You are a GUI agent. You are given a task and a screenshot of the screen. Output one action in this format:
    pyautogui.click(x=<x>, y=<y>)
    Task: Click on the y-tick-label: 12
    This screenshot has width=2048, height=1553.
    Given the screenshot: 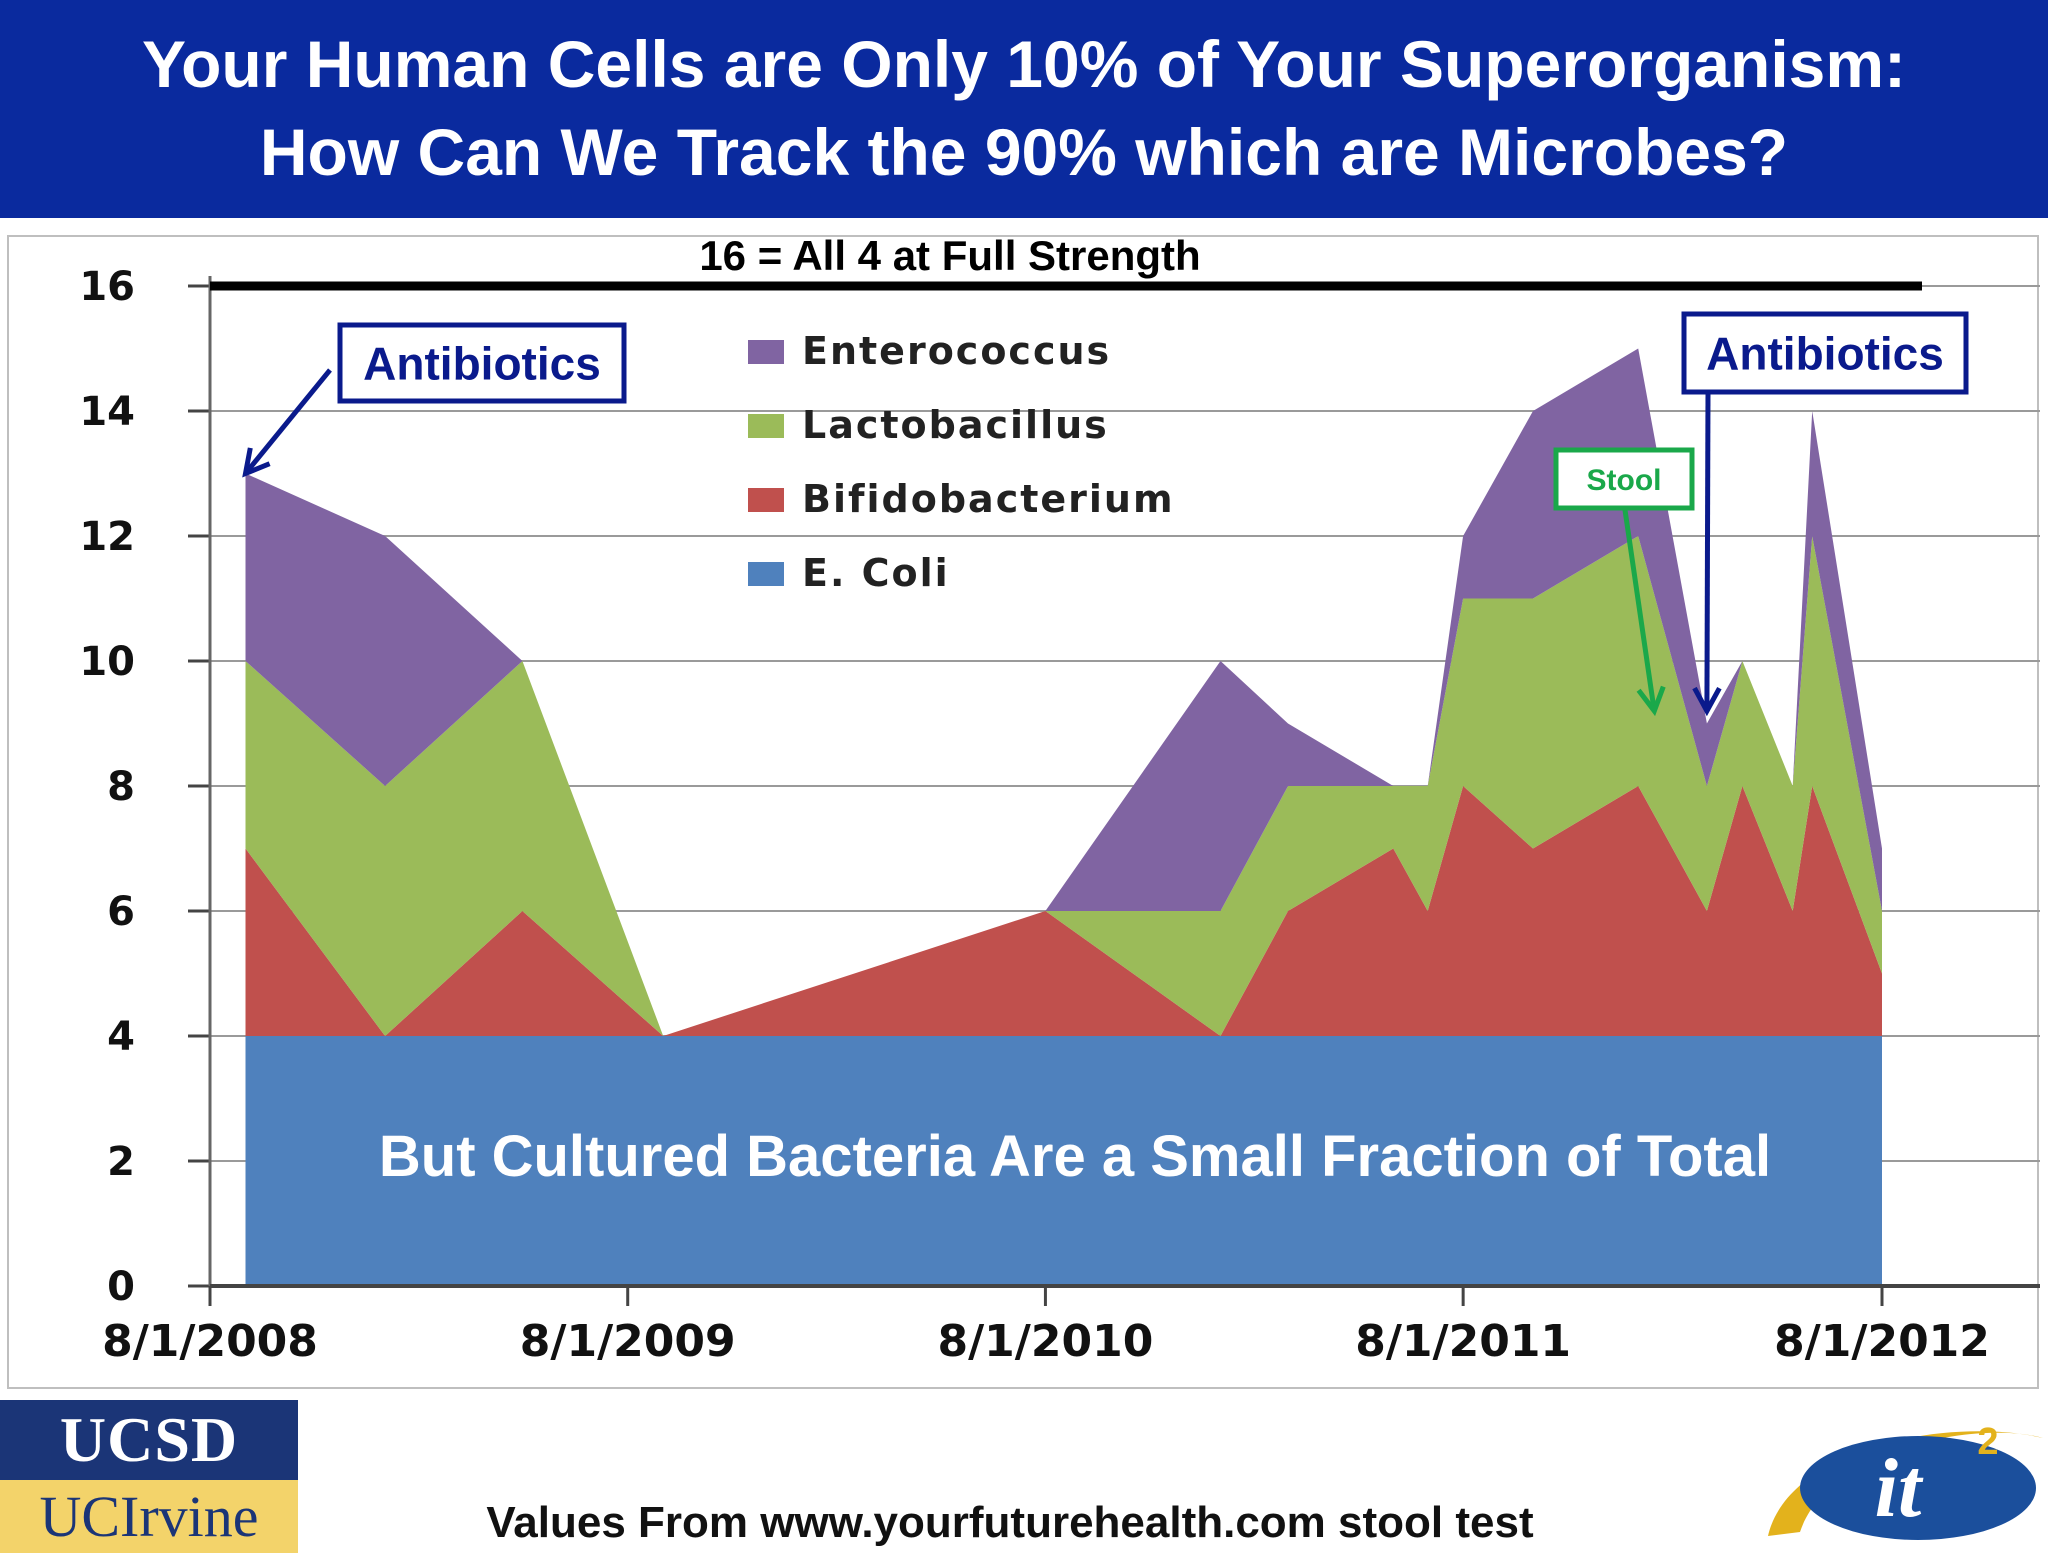 What is the action you would take?
    pyautogui.click(x=107, y=537)
    